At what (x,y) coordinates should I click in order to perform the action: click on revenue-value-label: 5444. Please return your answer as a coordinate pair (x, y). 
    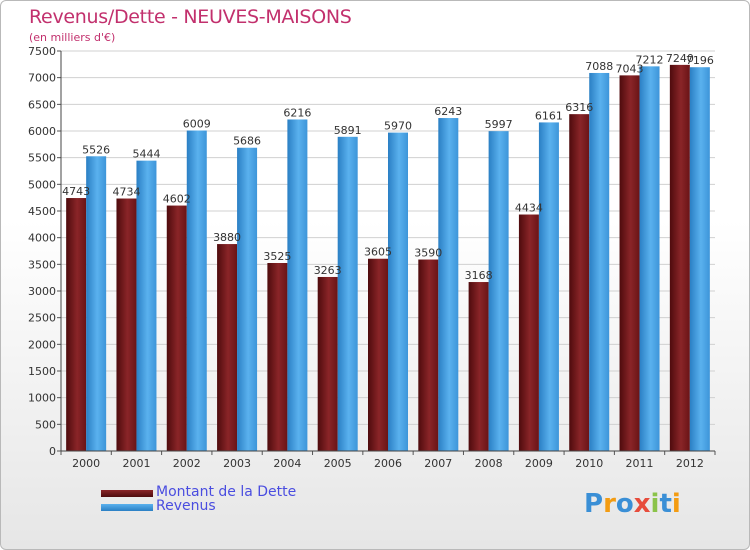
    Looking at the image, I should click on (146, 154).